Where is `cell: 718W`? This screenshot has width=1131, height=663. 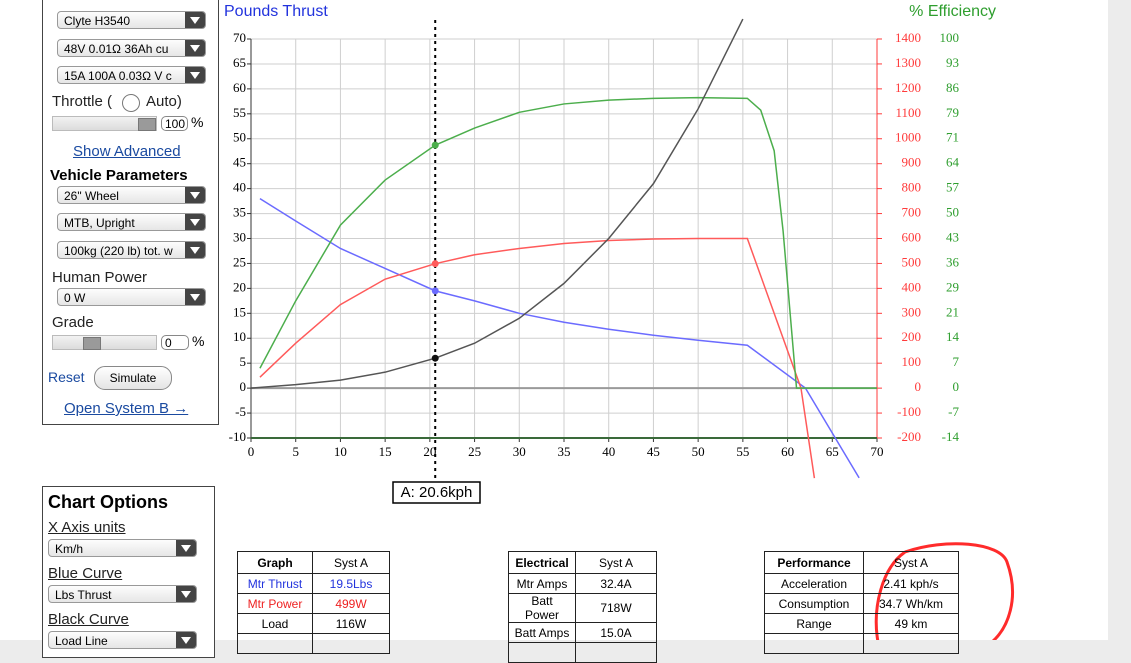 cell: 718W is located at coordinates (616, 608).